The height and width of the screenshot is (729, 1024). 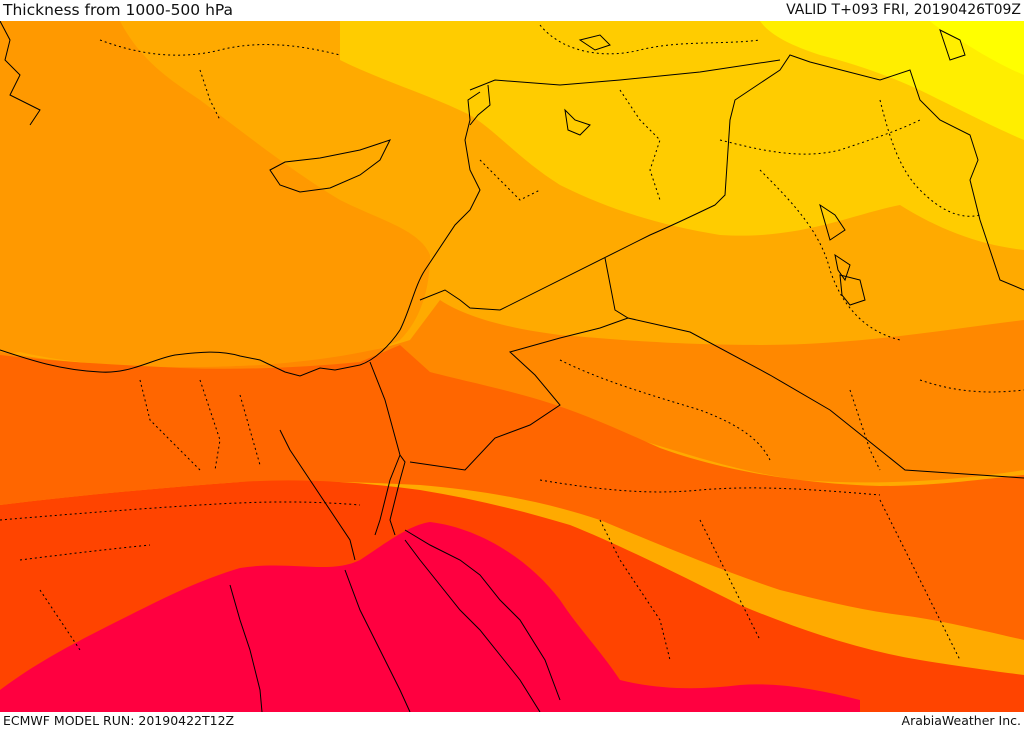 What do you see at coordinates (977, 48) in the screenshot?
I see `band-yellow-bright` at bounding box center [977, 48].